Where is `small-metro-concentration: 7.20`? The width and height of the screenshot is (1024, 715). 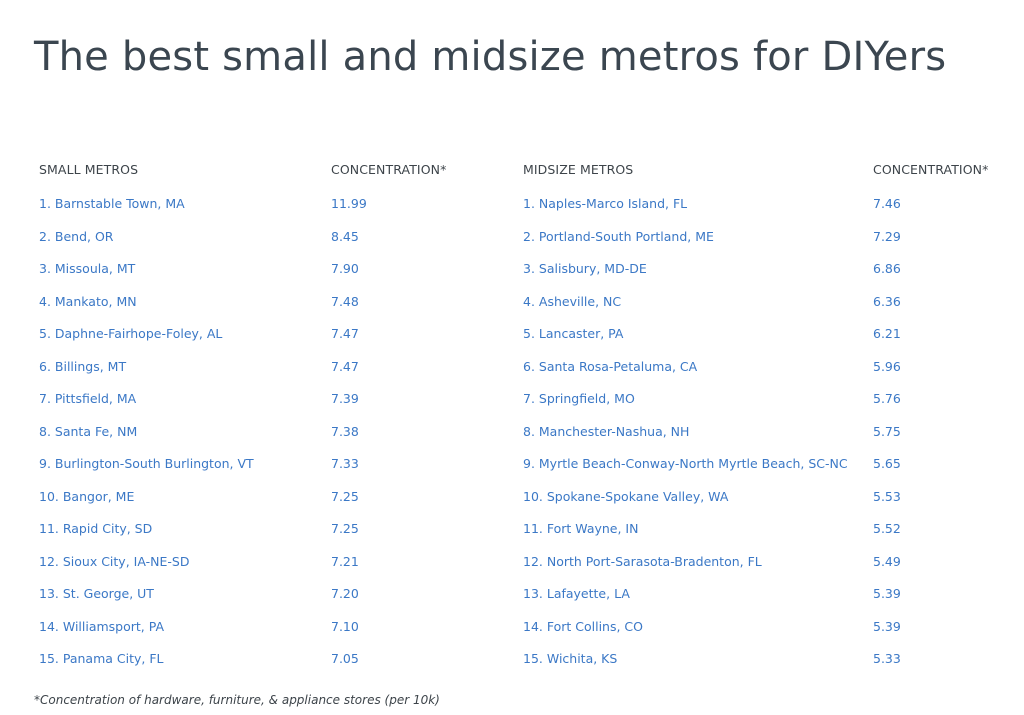
small-metro-concentration: 7.20 is located at coordinates (345, 593).